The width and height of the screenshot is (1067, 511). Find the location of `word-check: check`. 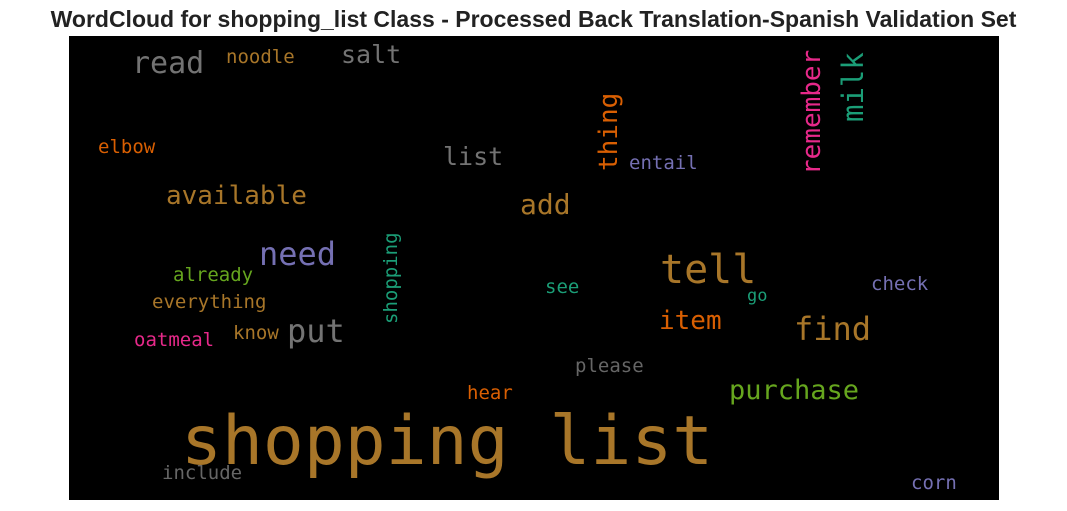

word-check: check is located at coordinates (900, 284).